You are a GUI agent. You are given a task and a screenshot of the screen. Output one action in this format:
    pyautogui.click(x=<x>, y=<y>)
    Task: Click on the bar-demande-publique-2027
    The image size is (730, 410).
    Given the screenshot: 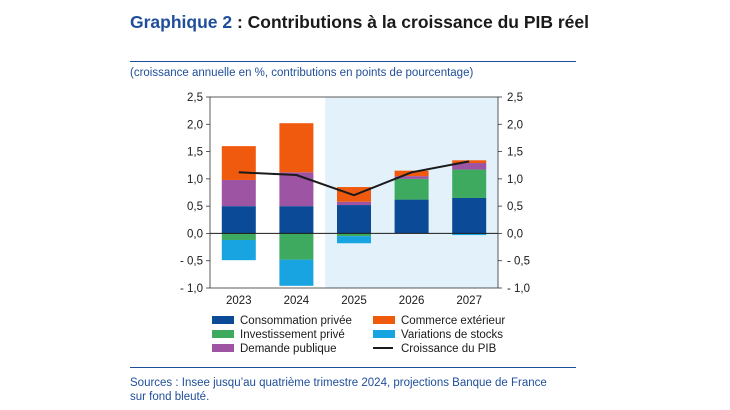 What is the action you would take?
    pyautogui.click(x=469, y=166)
    